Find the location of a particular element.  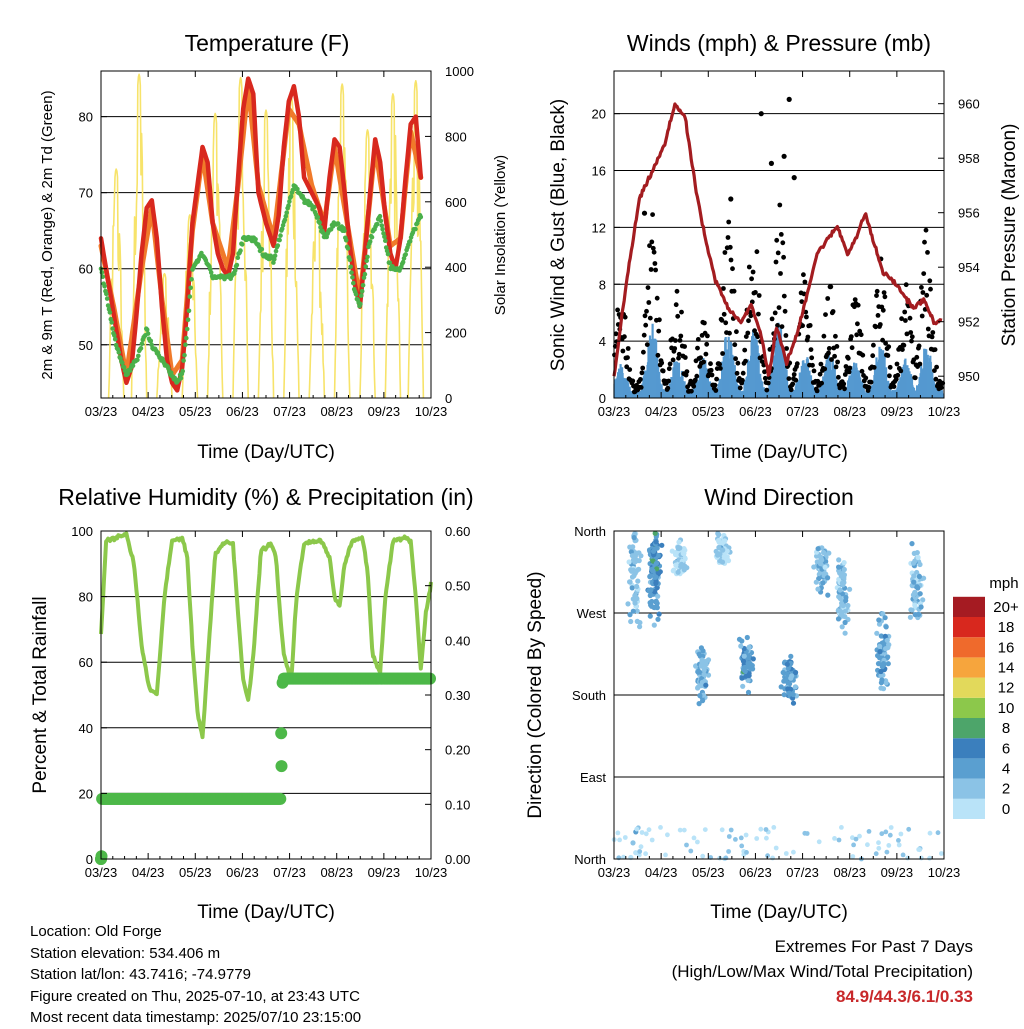

humidity-x-axis-label: Time (Day/UTC) is located at coordinates (266, 912).